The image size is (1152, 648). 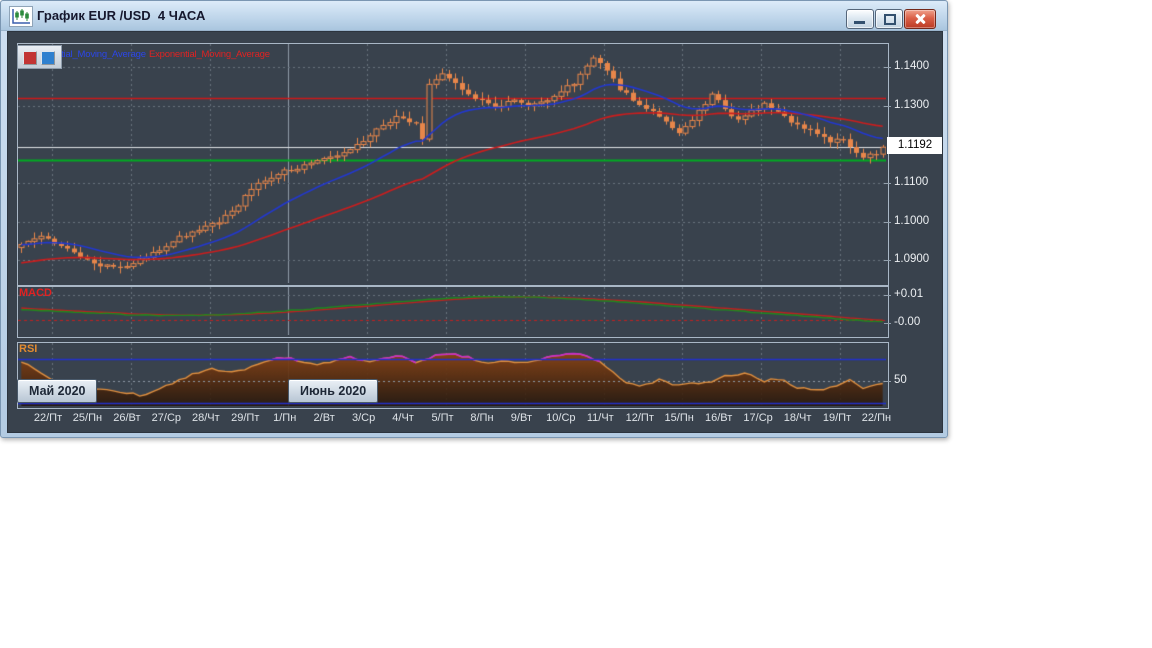 I want to click on close-button, so click(x=920, y=19).